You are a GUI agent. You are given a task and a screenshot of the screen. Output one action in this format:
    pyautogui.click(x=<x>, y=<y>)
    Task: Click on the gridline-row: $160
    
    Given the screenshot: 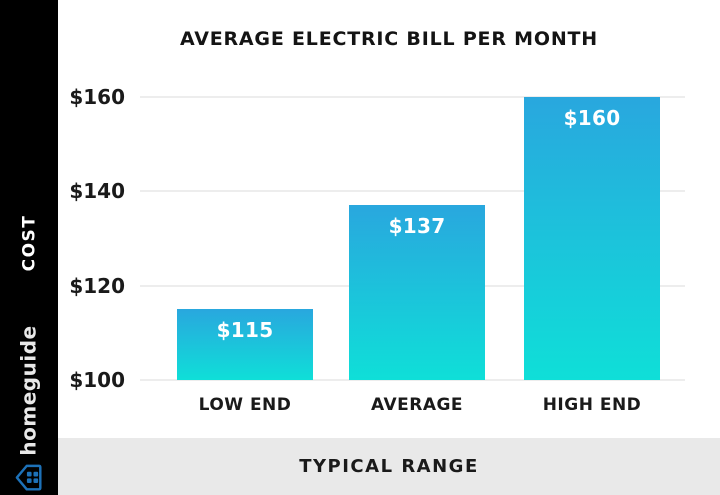 What is the action you would take?
    pyautogui.click(x=371, y=97)
    